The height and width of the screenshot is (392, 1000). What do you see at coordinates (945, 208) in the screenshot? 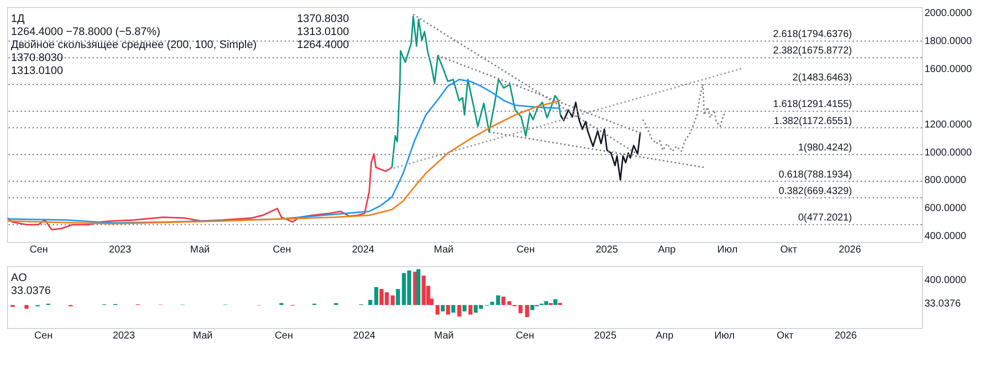
I see `y-tick-label: 600.0000` at bounding box center [945, 208].